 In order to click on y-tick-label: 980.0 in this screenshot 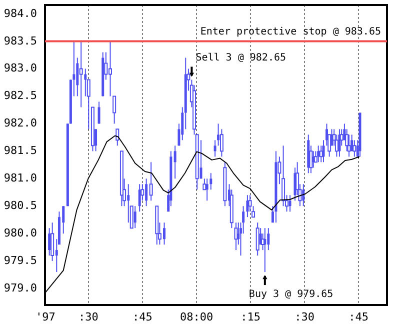, I will do `click(20, 233)`.